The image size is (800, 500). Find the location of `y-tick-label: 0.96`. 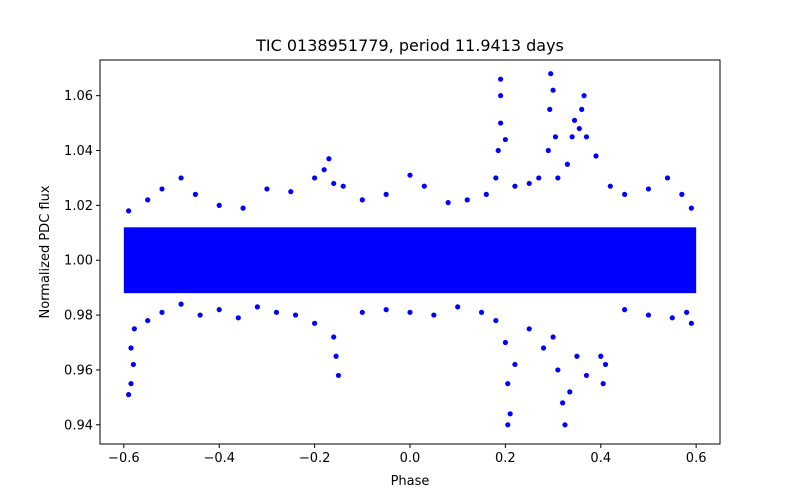

y-tick-label: 0.96 is located at coordinates (78, 370).